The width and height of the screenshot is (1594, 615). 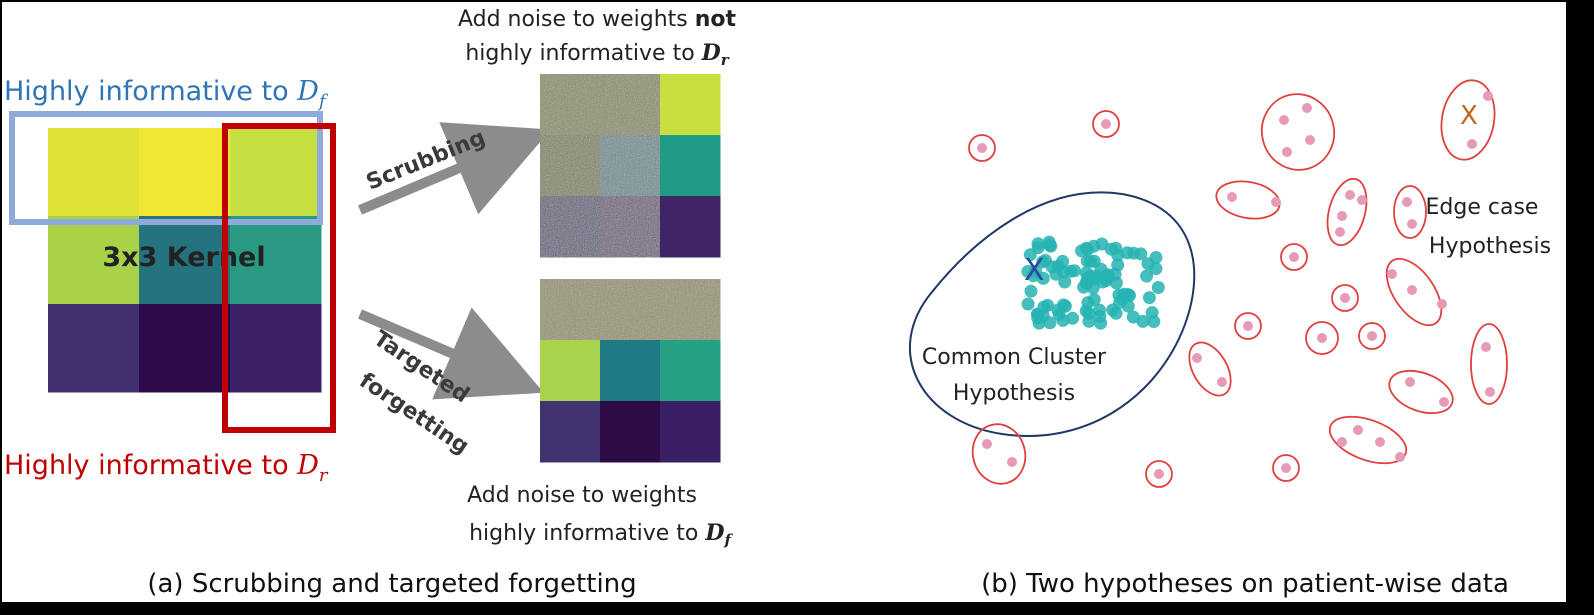 I want to click on bottom-caption-line2: highly informative to Df, so click(x=601, y=534).